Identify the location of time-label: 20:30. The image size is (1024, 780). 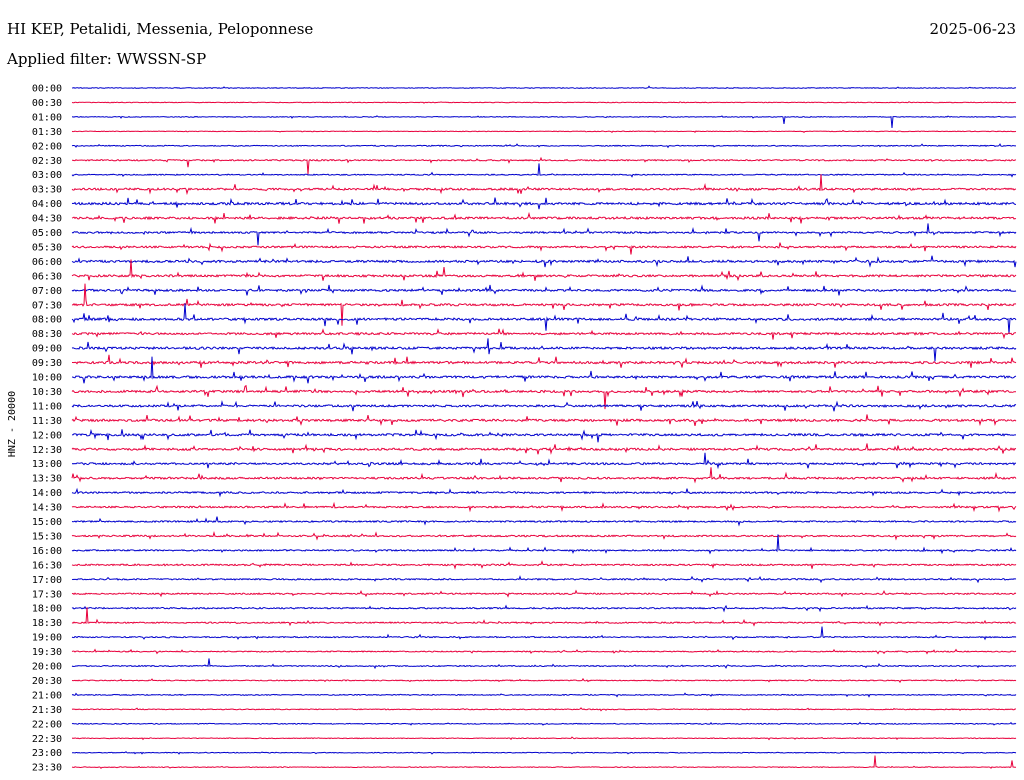
(47, 681).